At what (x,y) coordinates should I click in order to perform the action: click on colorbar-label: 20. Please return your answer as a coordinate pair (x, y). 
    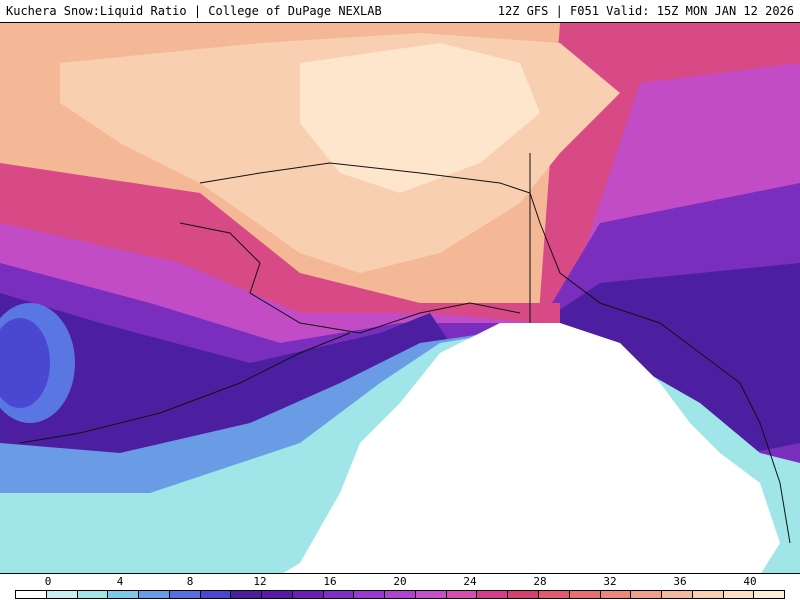
    Looking at the image, I should click on (400, 581).